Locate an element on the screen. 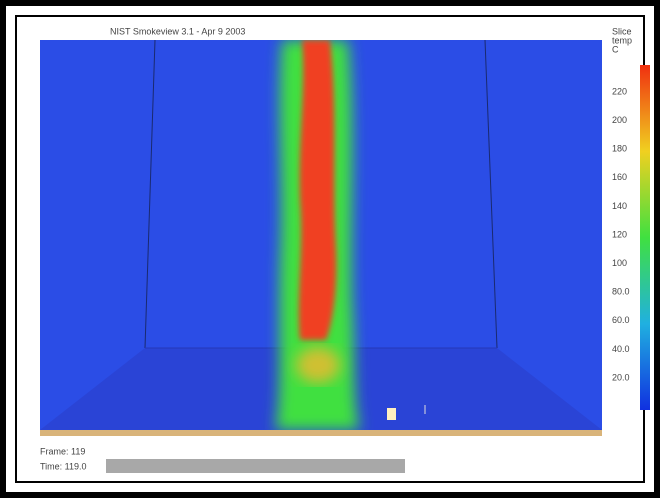 Image resolution: width=660 pixels, height=498 pixels. colorbar-label: 80.0 is located at coordinates (621, 292).